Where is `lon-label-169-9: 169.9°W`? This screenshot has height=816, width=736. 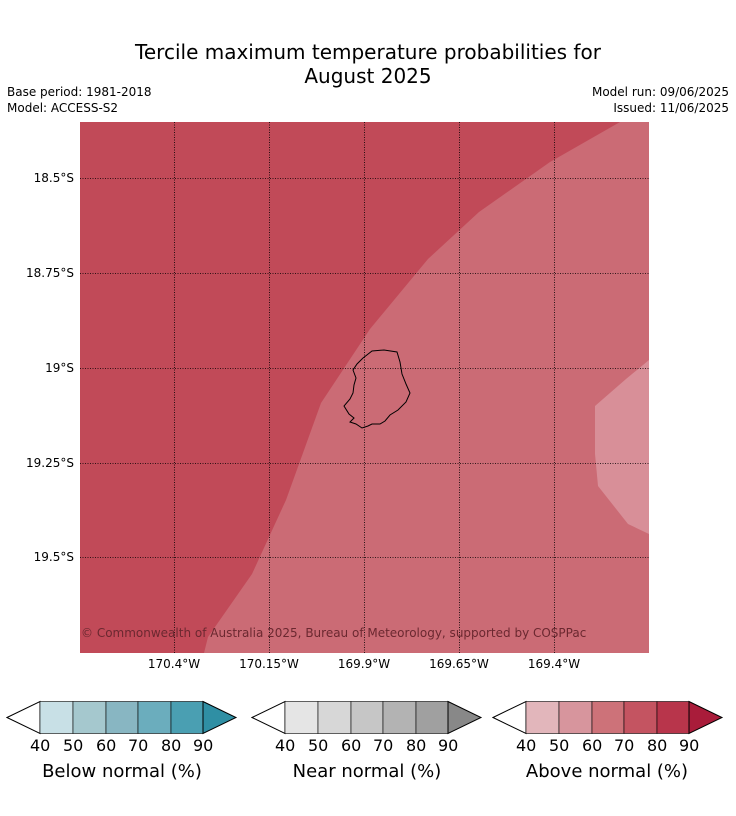 lon-label-169-9: 169.9°W is located at coordinates (364, 664).